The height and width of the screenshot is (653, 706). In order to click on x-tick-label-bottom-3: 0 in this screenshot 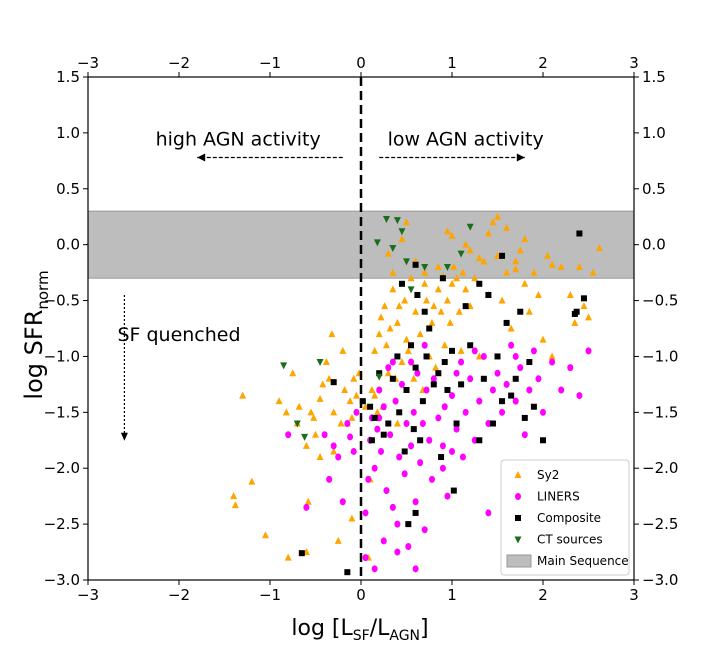, I will do `click(361, 595)`.